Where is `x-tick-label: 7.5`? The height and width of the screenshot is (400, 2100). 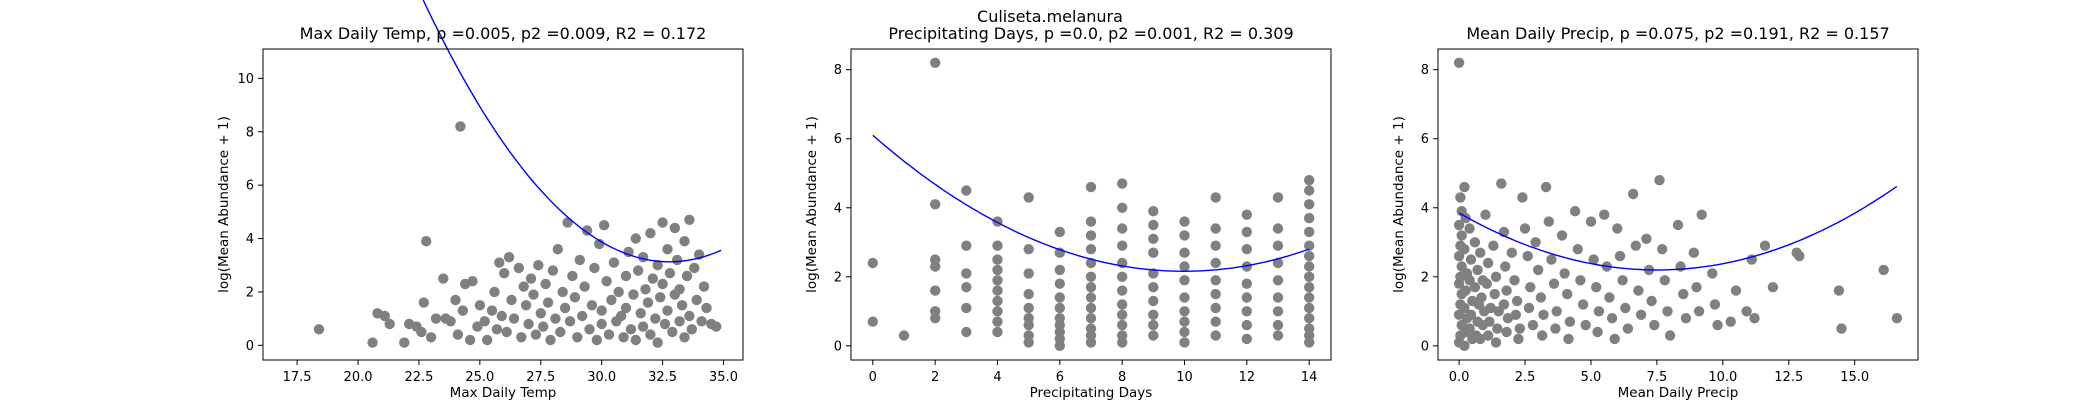 x-tick-label: 7.5 is located at coordinates (1657, 377).